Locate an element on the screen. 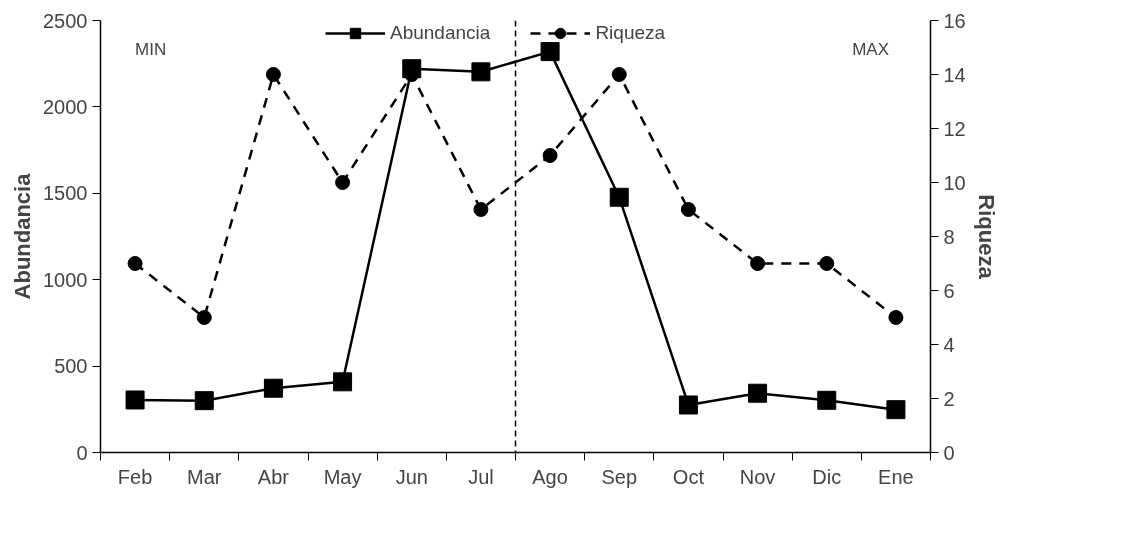  y2-tick-label: 16 is located at coordinates (954, 20).